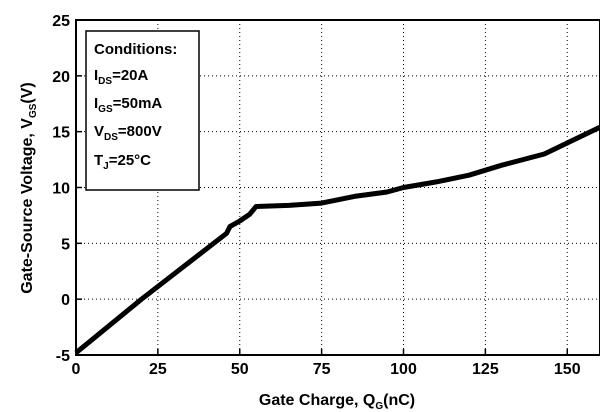 The width and height of the screenshot is (600, 412). I want to click on legend-box, so click(142, 110).